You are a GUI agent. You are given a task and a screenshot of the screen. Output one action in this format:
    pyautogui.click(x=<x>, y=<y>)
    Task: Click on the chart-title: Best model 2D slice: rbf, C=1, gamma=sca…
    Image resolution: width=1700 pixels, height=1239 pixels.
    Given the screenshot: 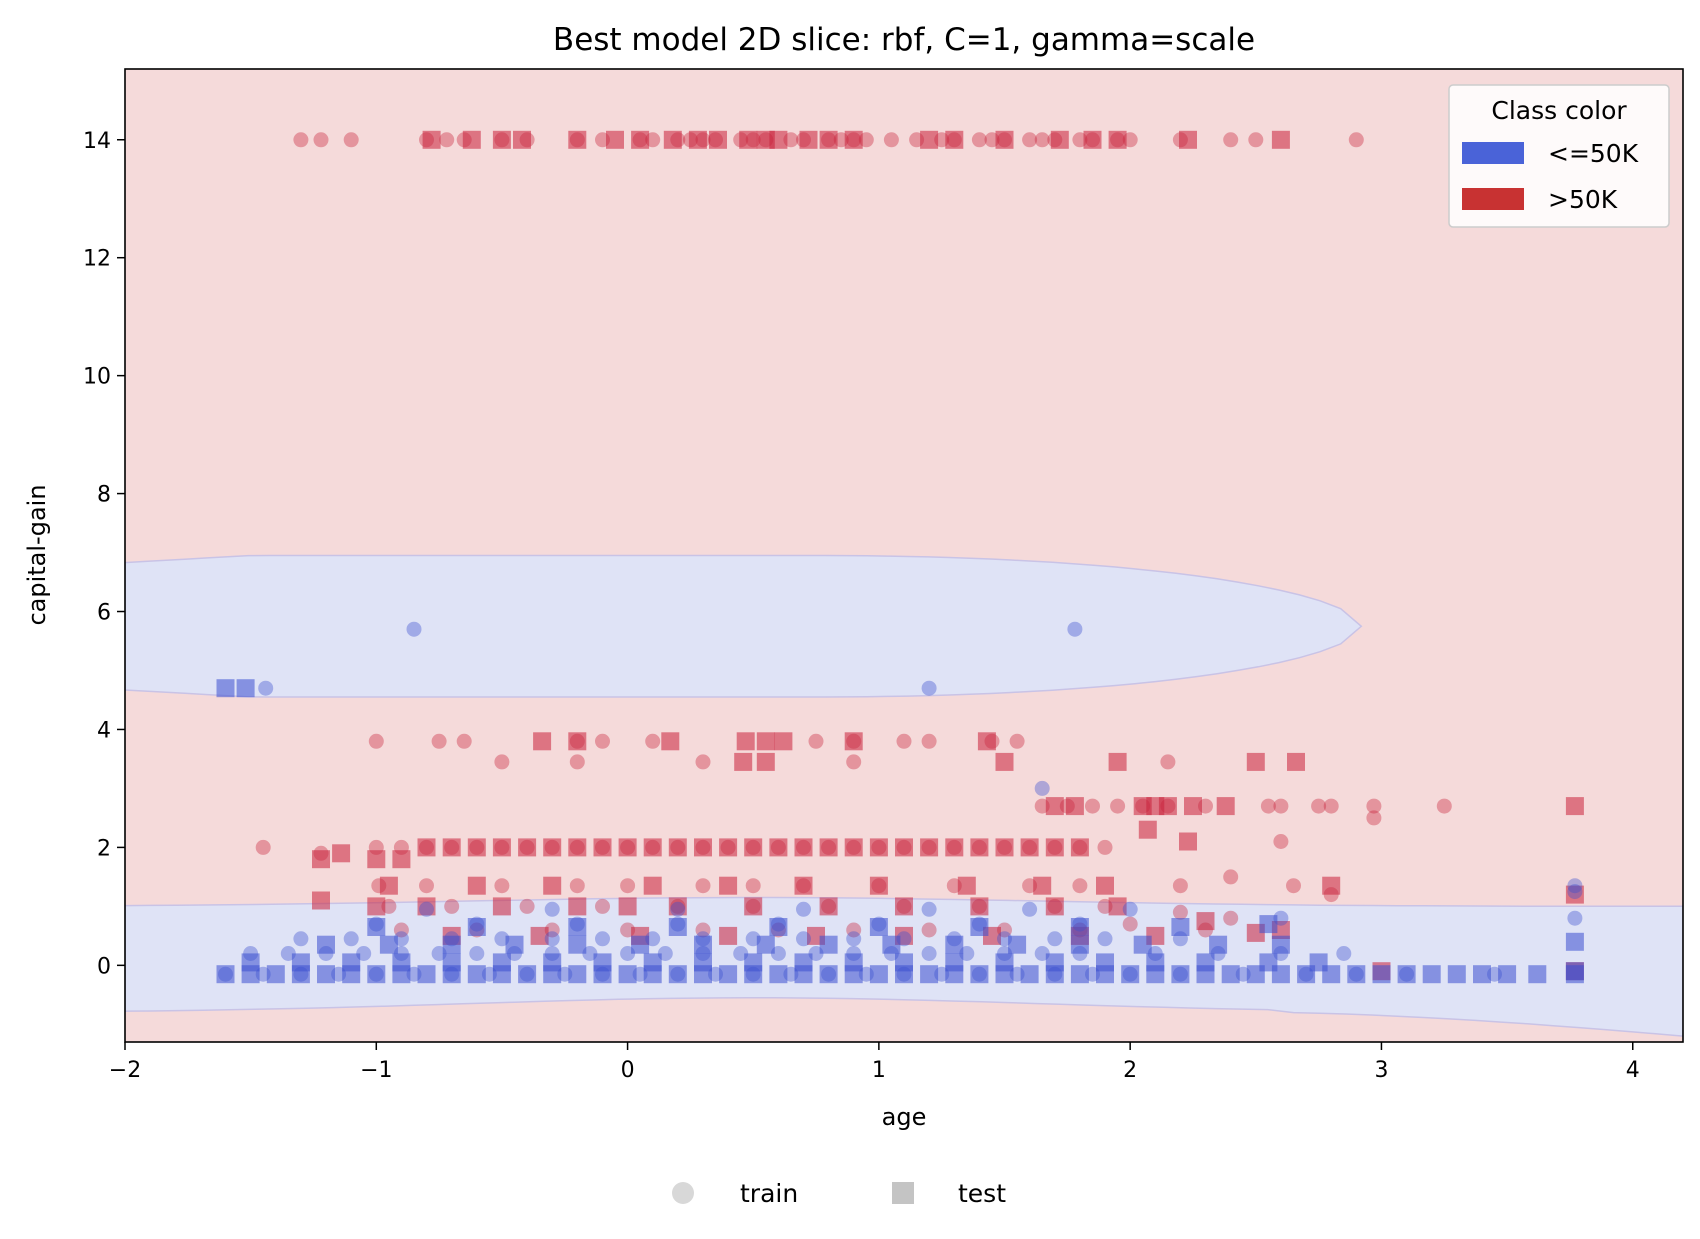 What is the action you would take?
    pyautogui.click(x=904, y=40)
    